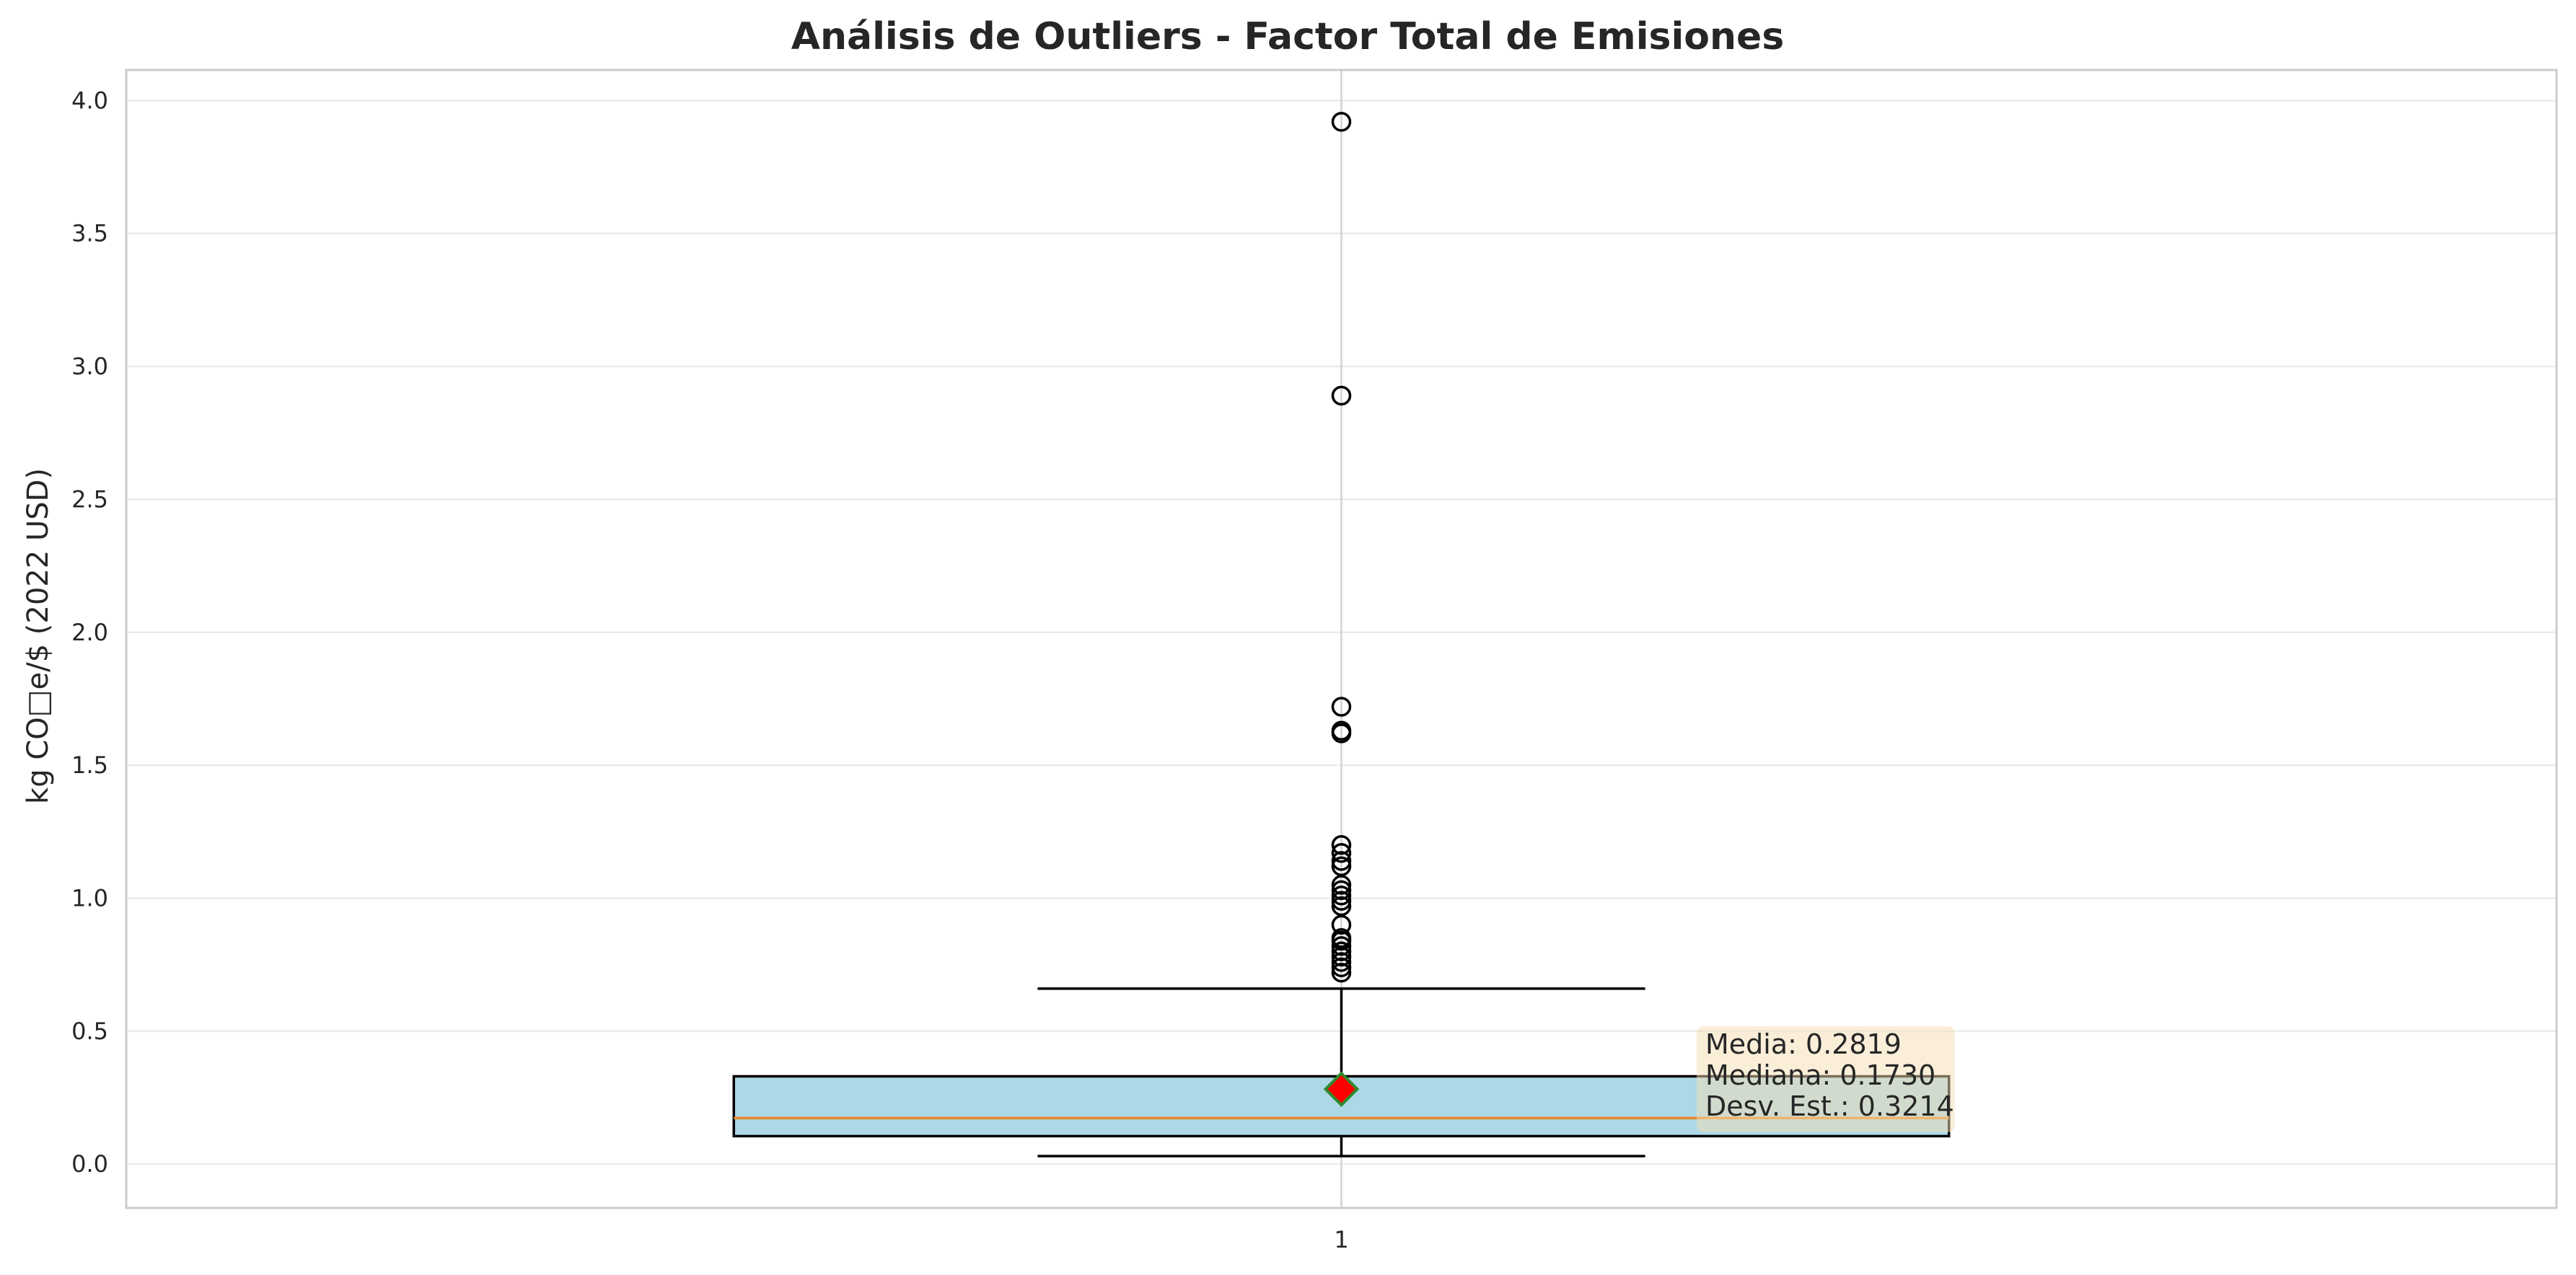 This screenshot has height=1275, width=2576. What do you see at coordinates (1829, 1106) in the screenshot?
I see `stats-line: Desv. Est.: 0.3214` at bounding box center [1829, 1106].